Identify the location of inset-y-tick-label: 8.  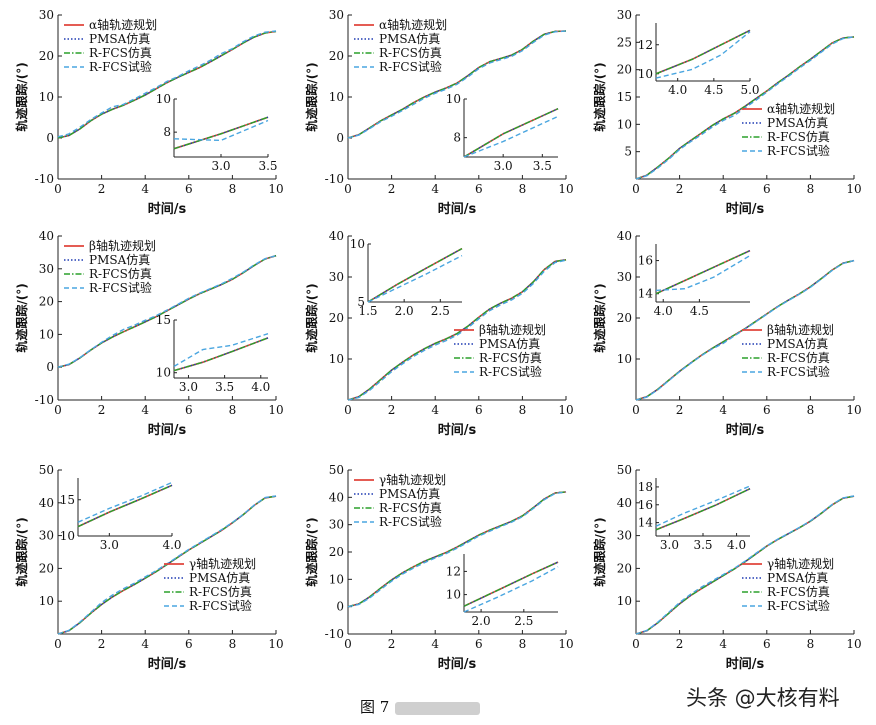
(167, 132).